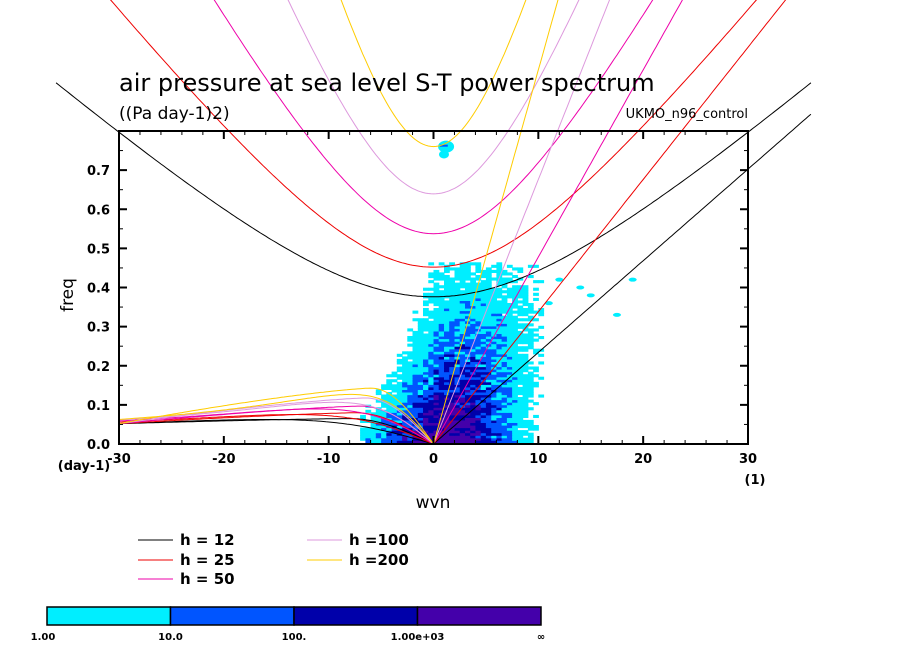 The width and height of the screenshot is (904, 654). Describe the element at coordinates (418, 637) in the screenshot. I see `colorbar-label: 1.00e+03` at that location.